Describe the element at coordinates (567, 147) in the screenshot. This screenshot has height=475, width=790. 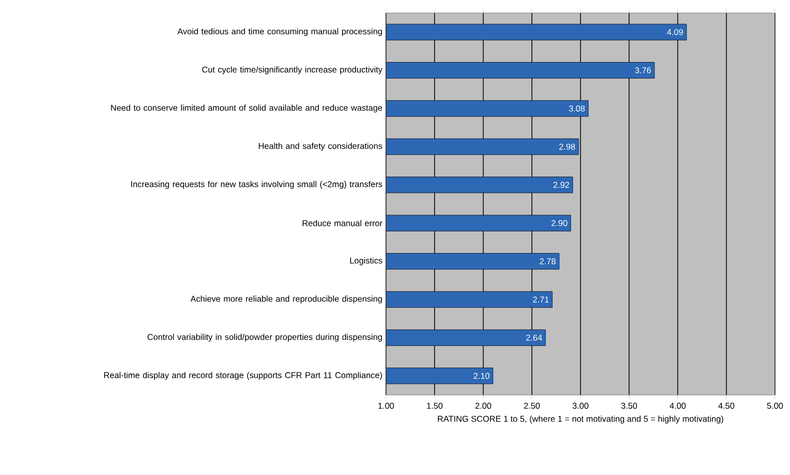
I see `data-label: 2.98` at that location.